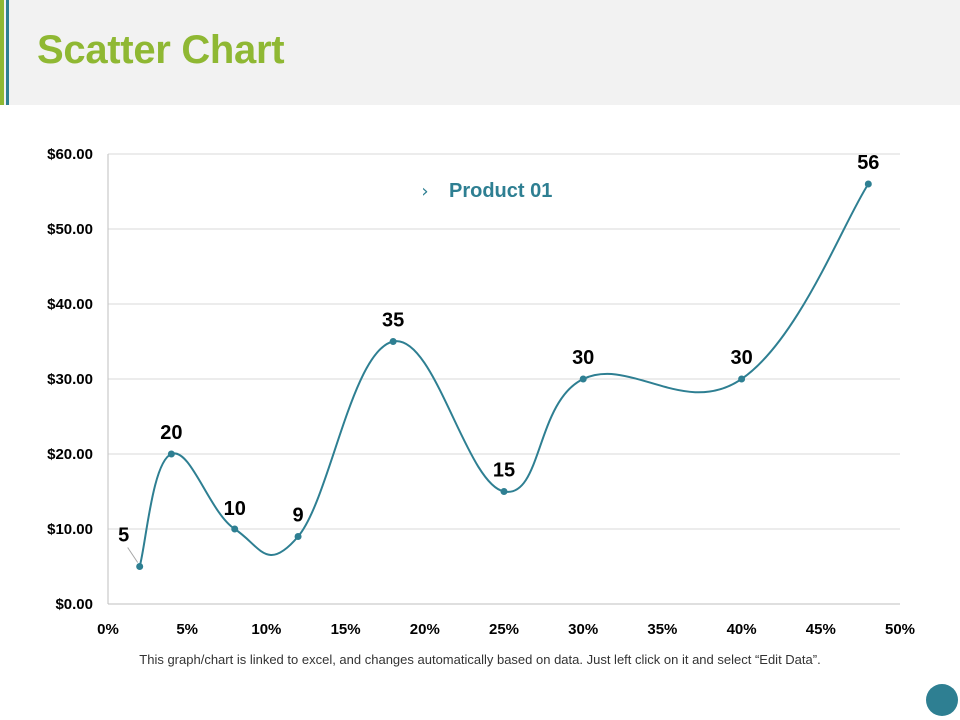 The width and height of the screenshot is (960, 720). Describe the element at coordinates (171, 433) in the screenshot. I see `data-label: 20` at that location.